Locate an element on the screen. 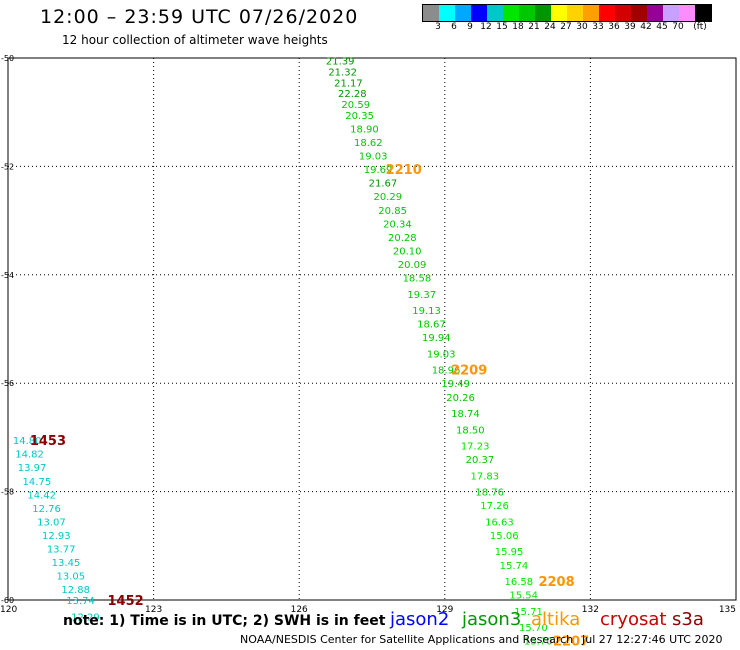 This screenshot has width=740, height=650. pass-time-label: 2208 is located at coordinates (556, 582).